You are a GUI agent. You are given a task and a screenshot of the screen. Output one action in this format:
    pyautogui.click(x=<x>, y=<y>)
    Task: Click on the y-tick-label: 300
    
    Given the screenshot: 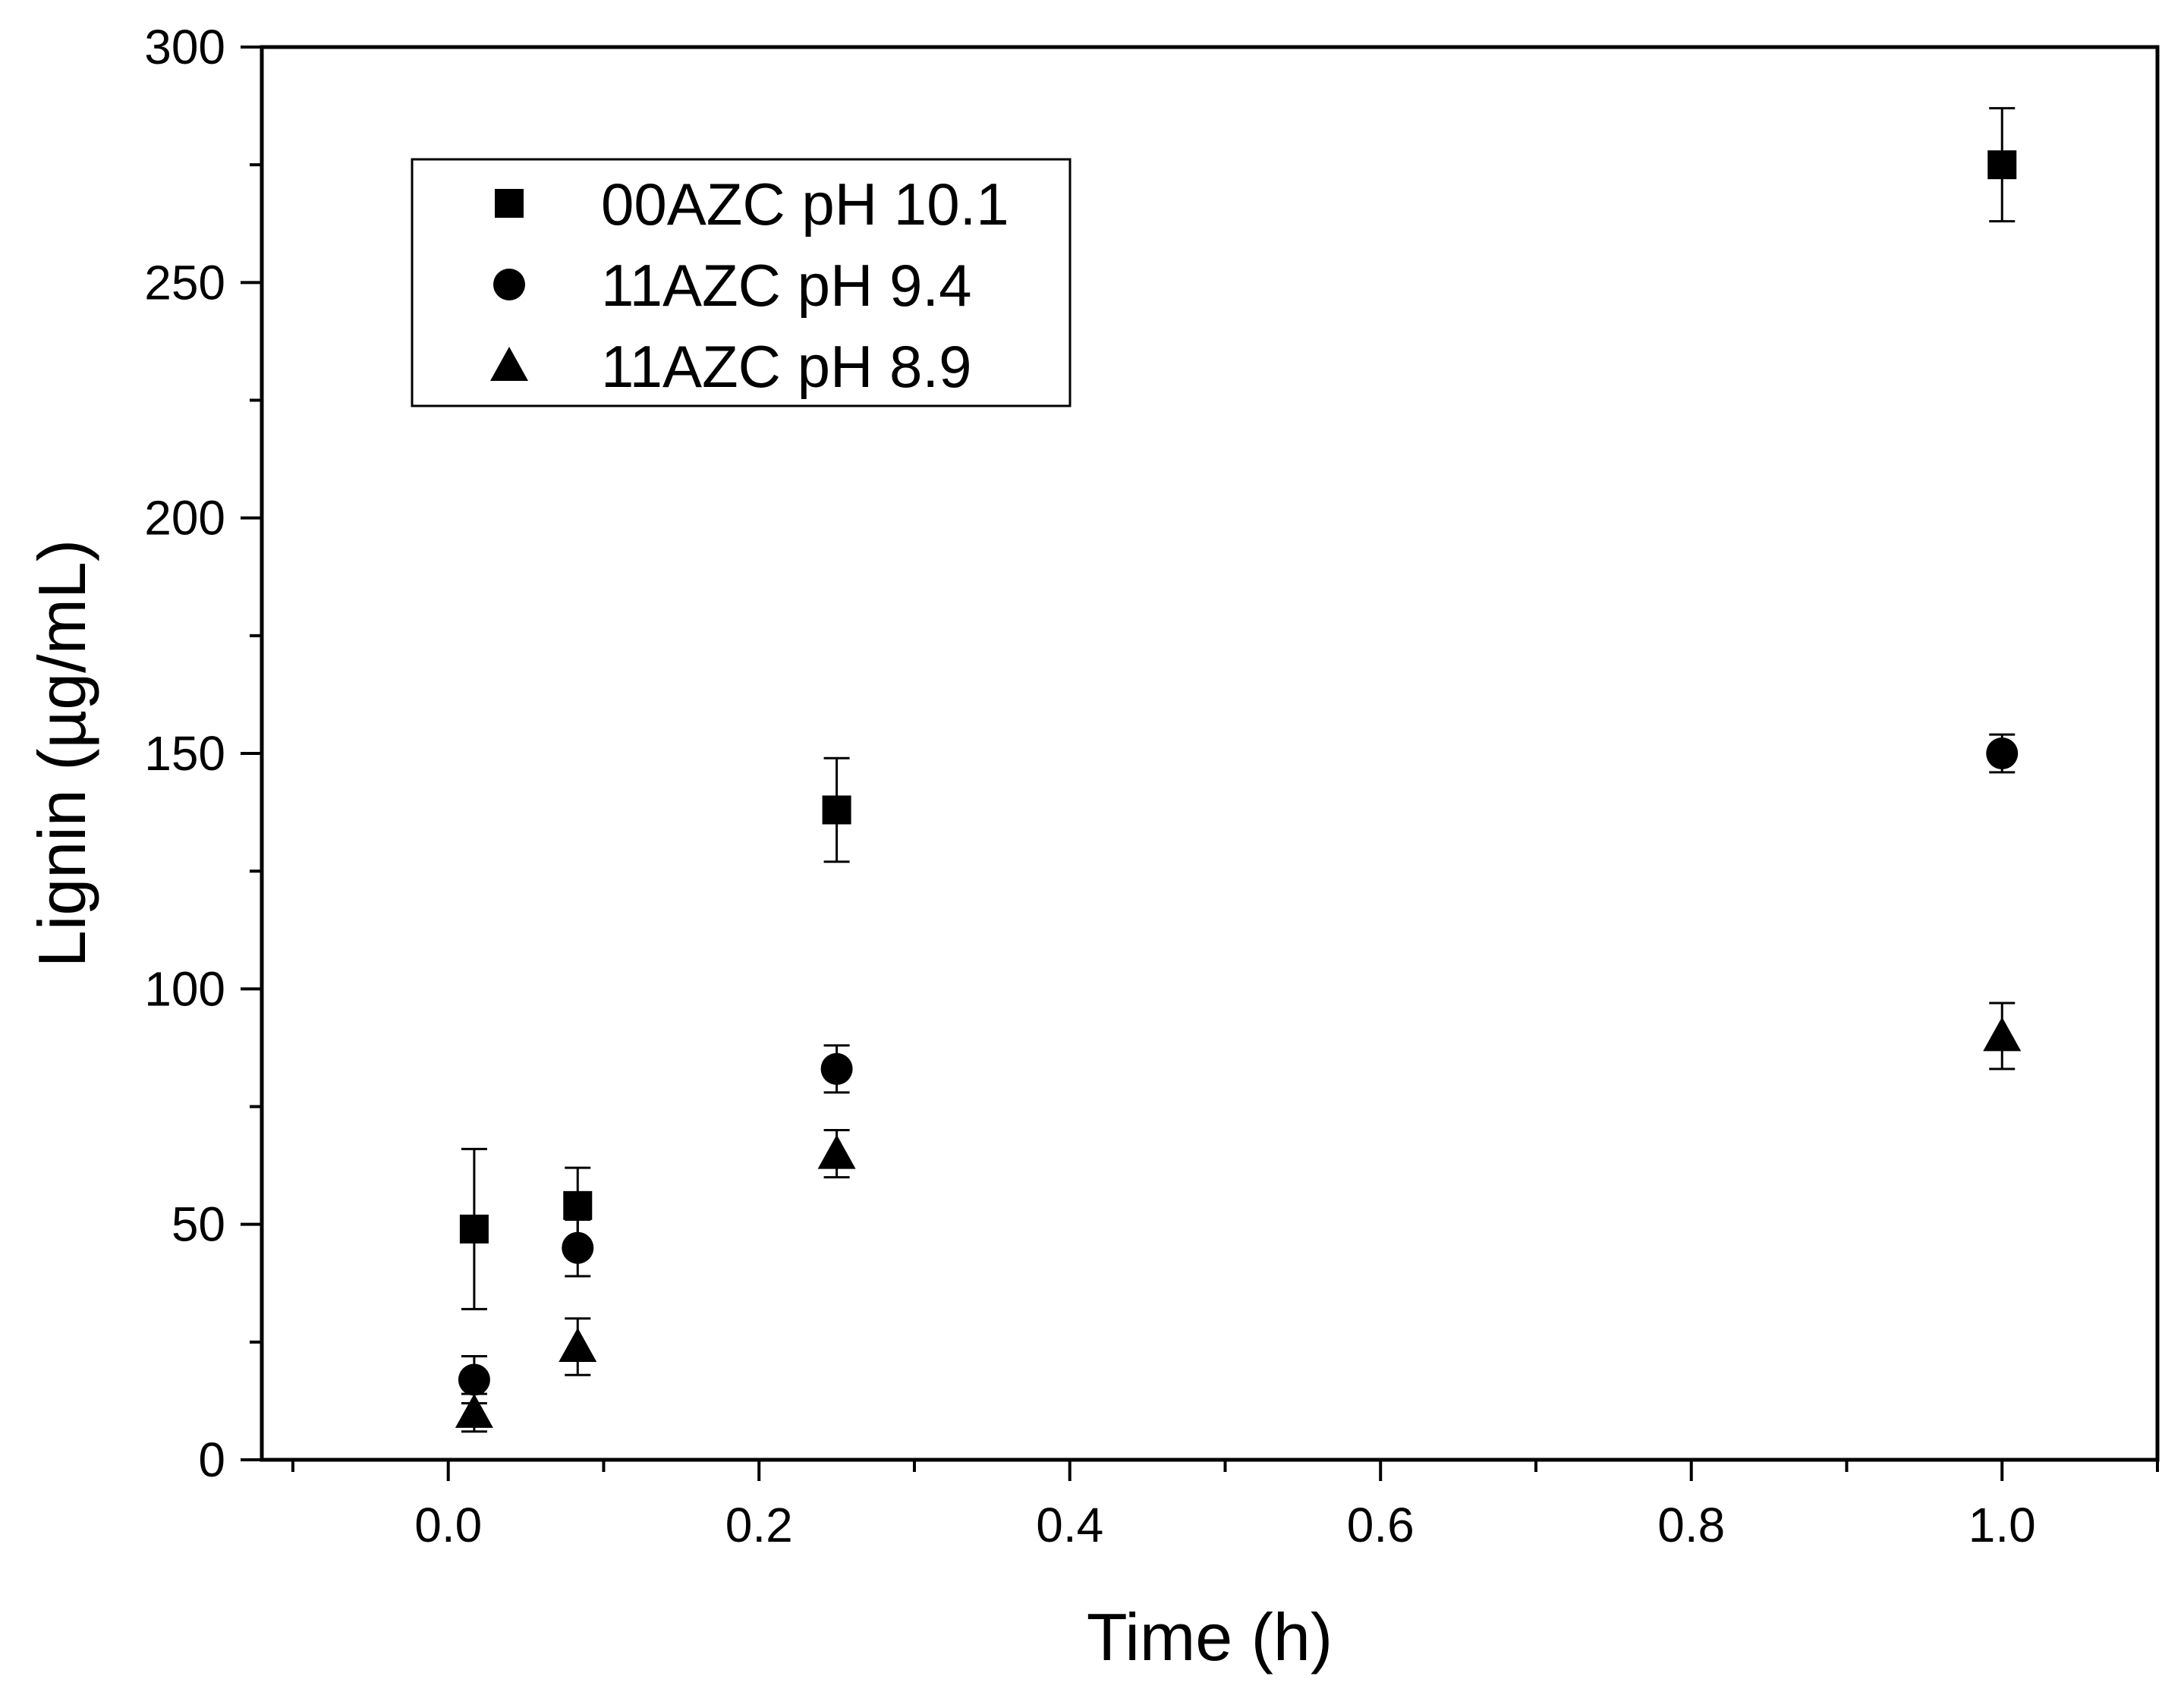 What is the action you would take?
    pyautogui.click(x=184, y=47)
    